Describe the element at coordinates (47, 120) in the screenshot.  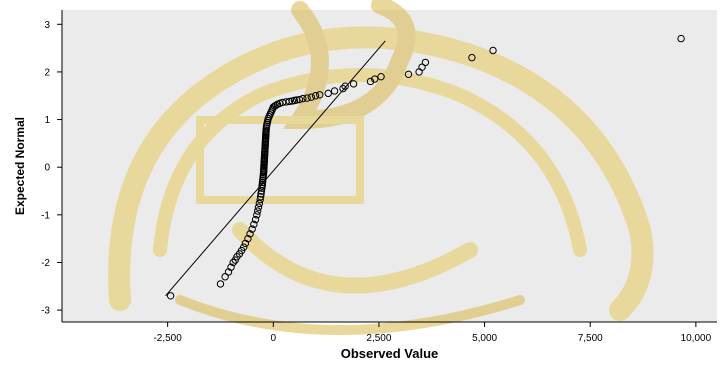
I see `y-tick-label: 1` at that location.